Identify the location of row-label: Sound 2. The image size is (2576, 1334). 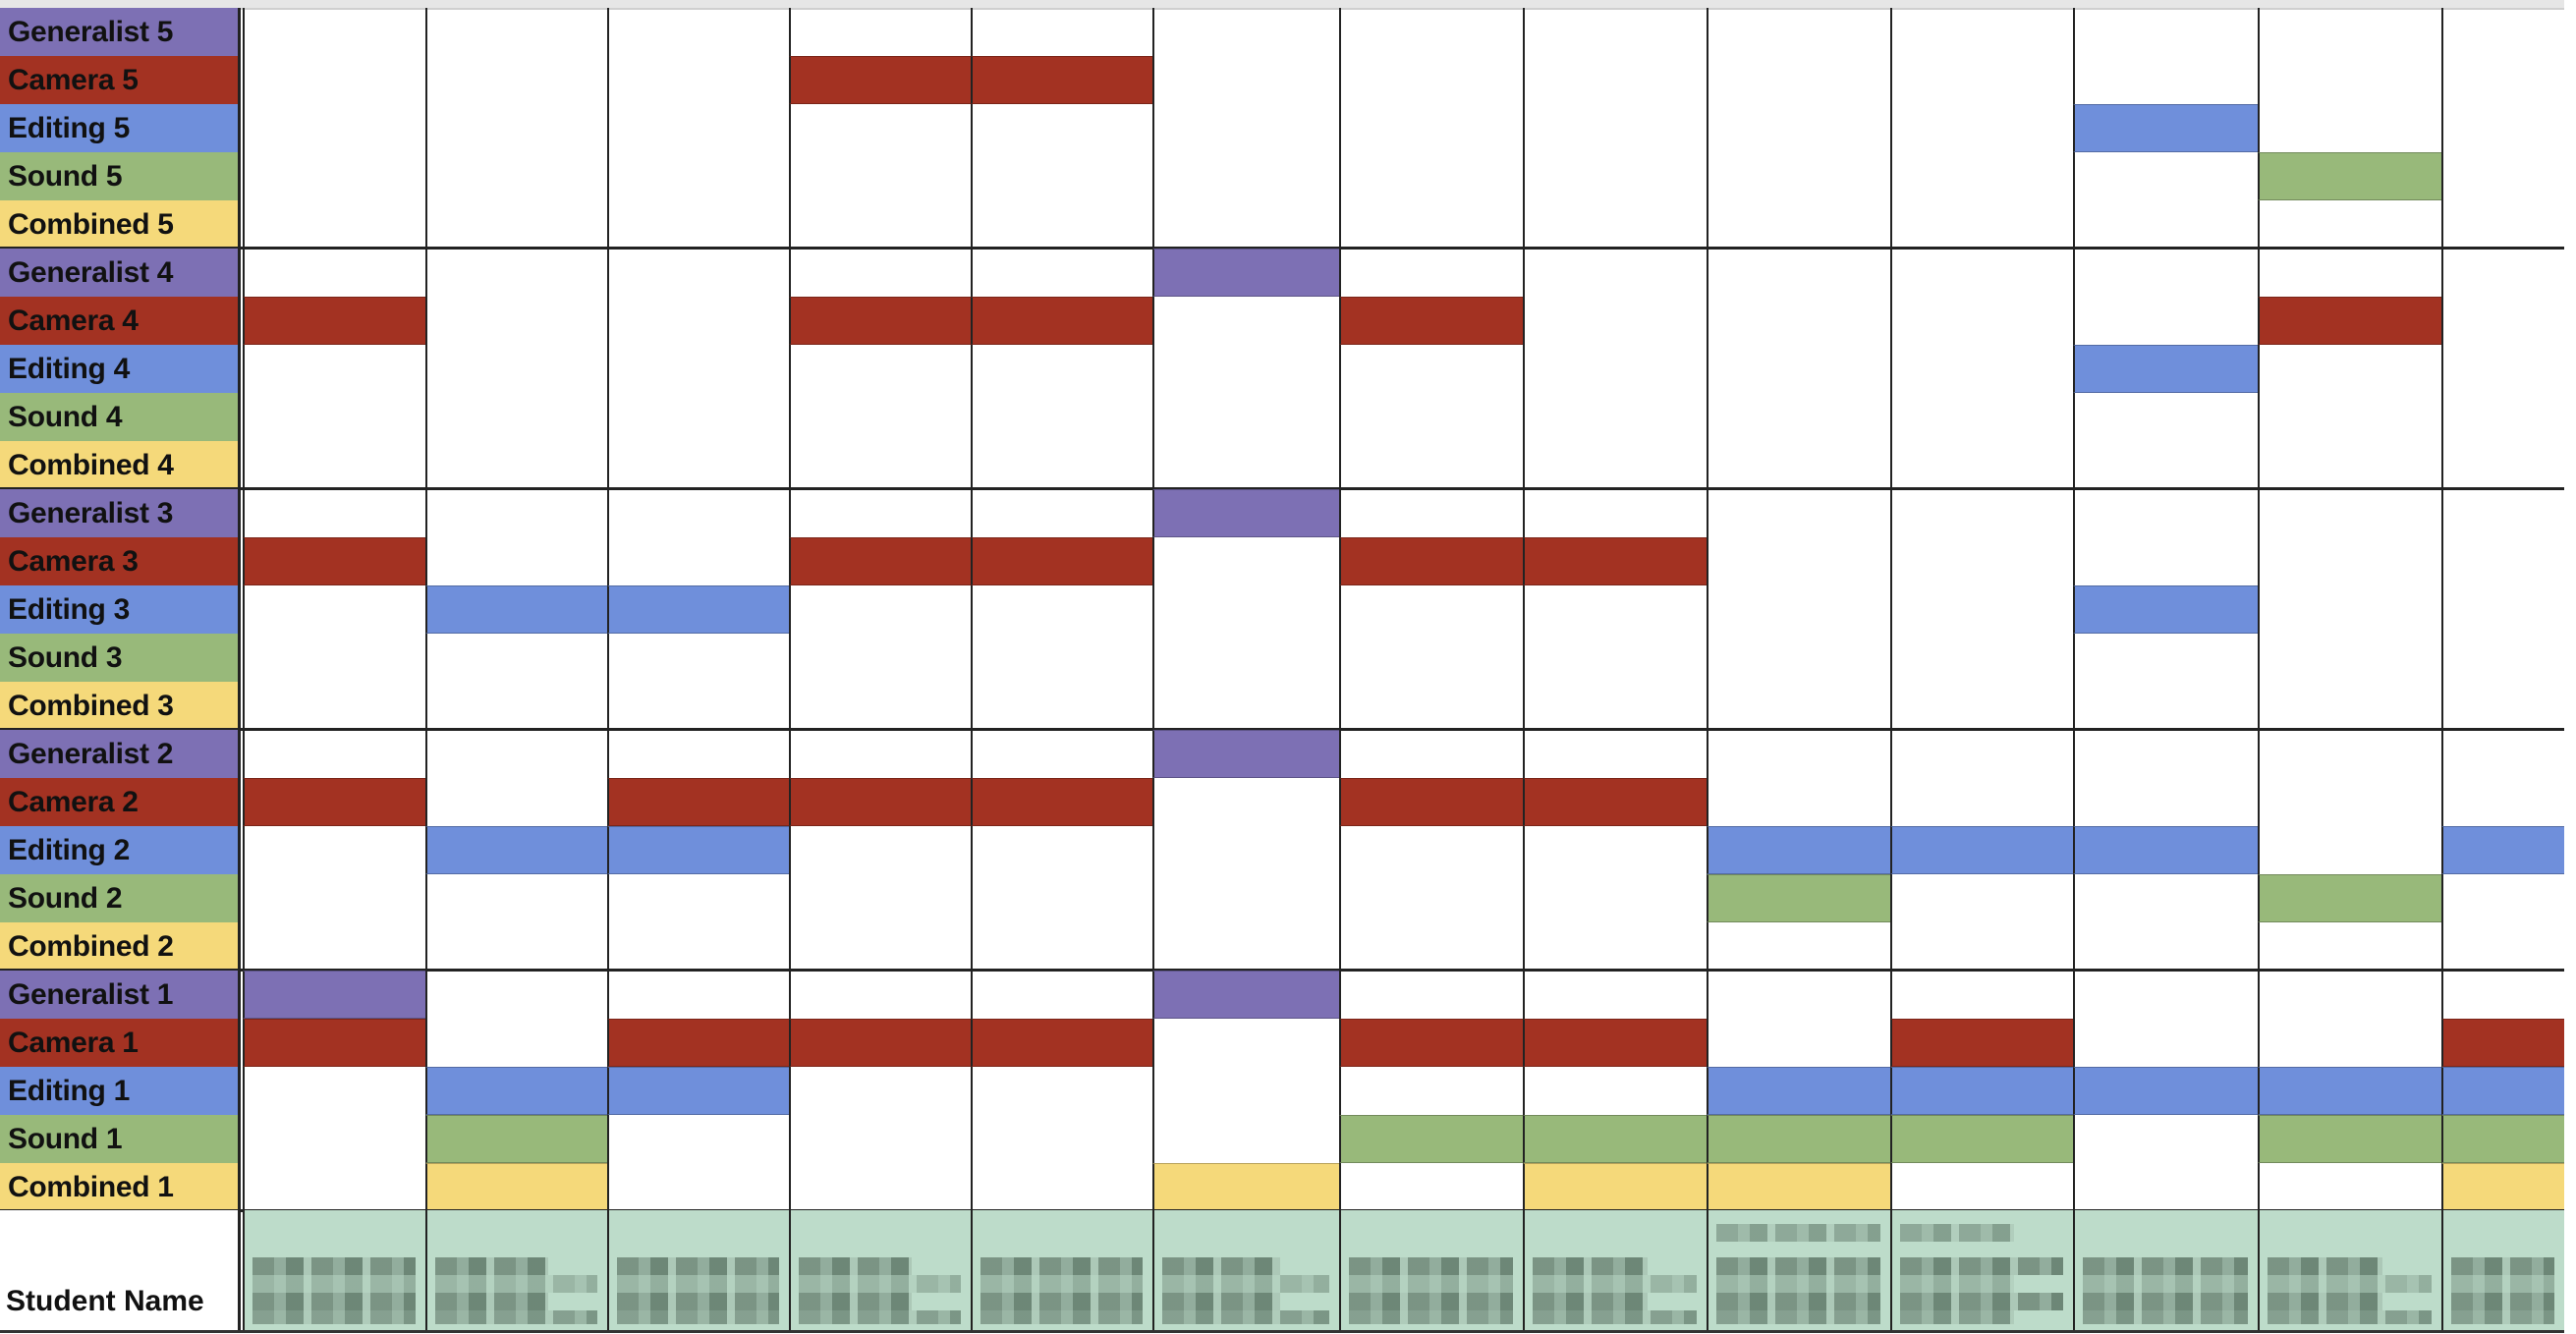
(120, 898).